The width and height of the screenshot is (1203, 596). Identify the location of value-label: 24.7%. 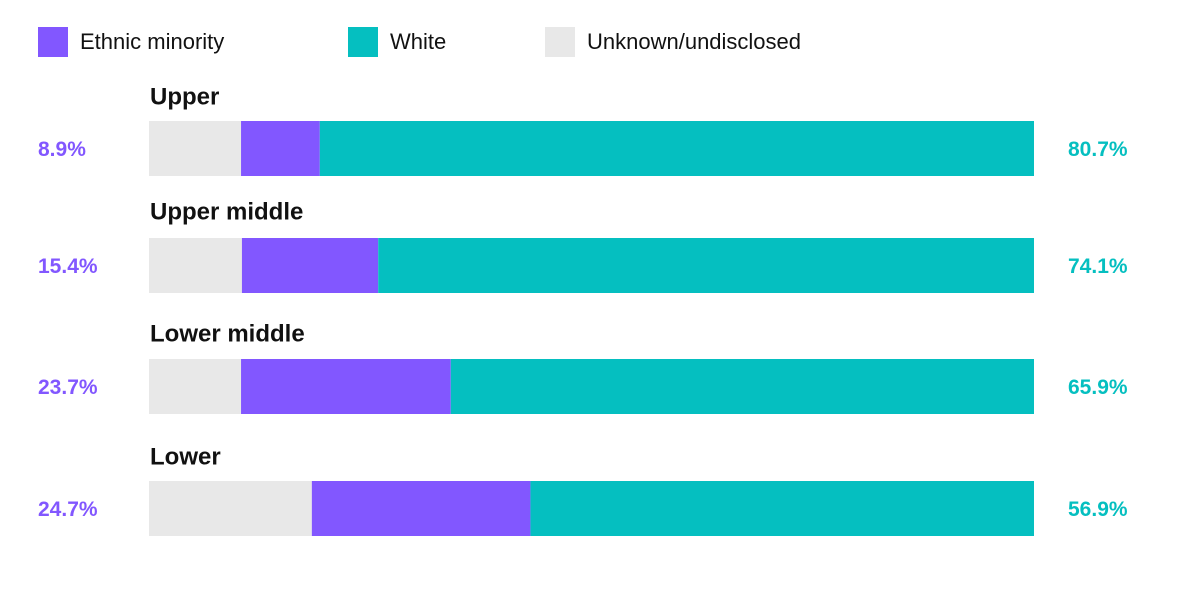
(68, 509).